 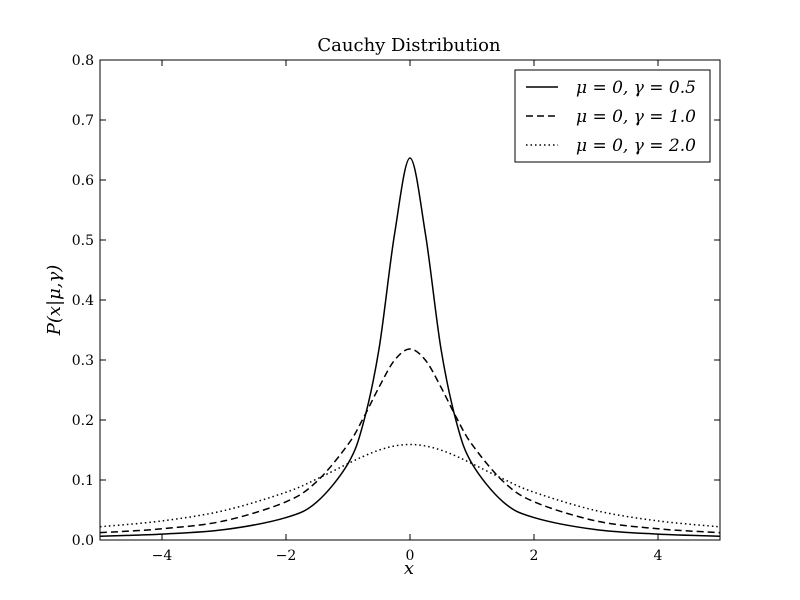 What do you see at coordinates (410, 556) in the screenshot?
I see `x-tick-label: 0` at bounding box center [410, 556].